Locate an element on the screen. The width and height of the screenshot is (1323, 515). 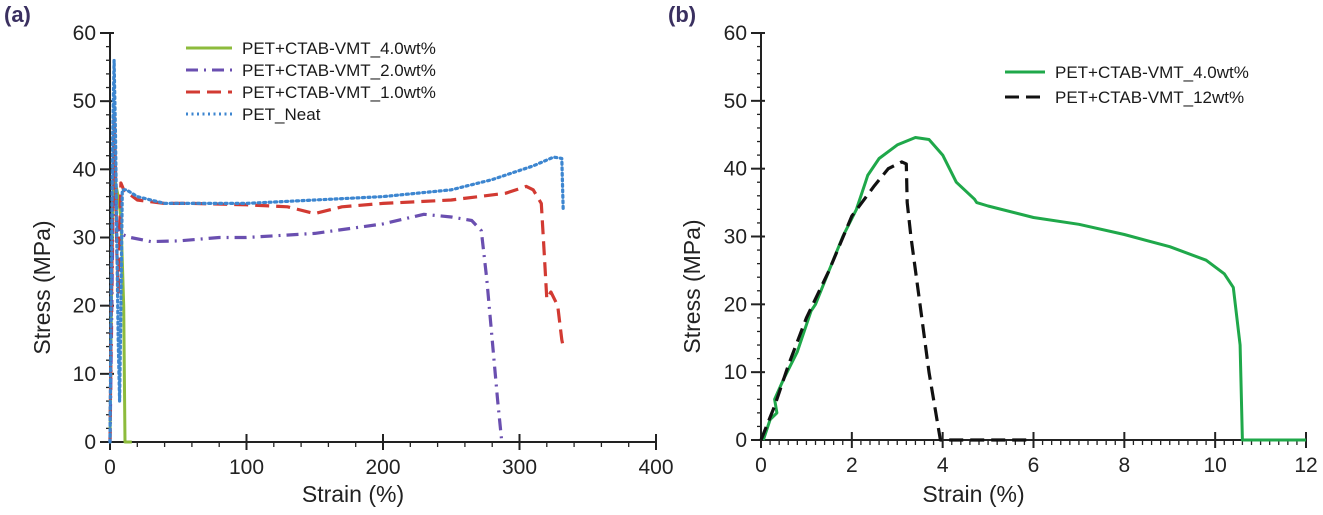
legend-label: PET_Neat is located at coordinates (281, 114).